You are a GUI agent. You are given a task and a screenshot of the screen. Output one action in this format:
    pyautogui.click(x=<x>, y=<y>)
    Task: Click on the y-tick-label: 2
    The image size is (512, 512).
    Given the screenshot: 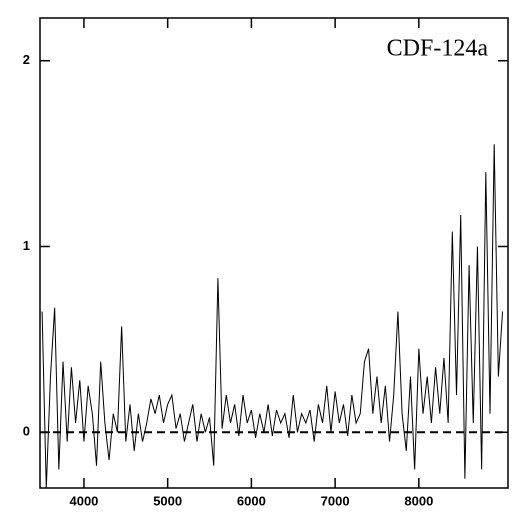 What is the action you would take?
    pyautogui.click(x=26, y=59)
    